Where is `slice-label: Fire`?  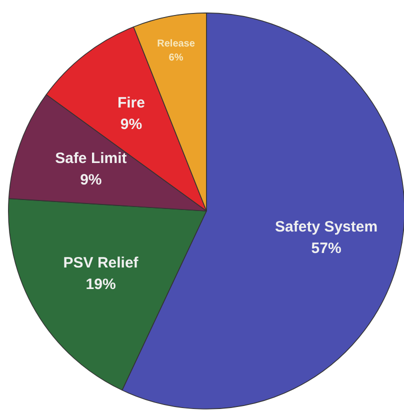
slice-label: Fire is located at coordinates (131, 103).